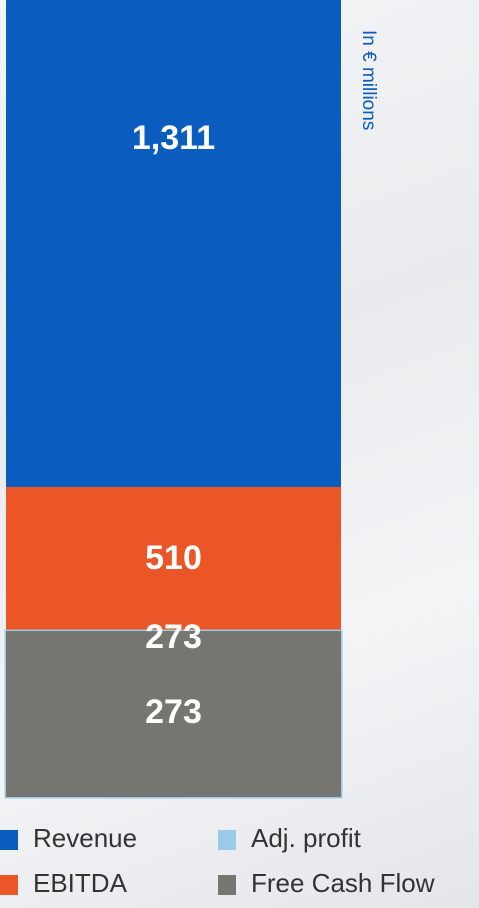 This screenshot has width=479, height=908. I want to click on legend-label: Revenue, so click(85, 838).